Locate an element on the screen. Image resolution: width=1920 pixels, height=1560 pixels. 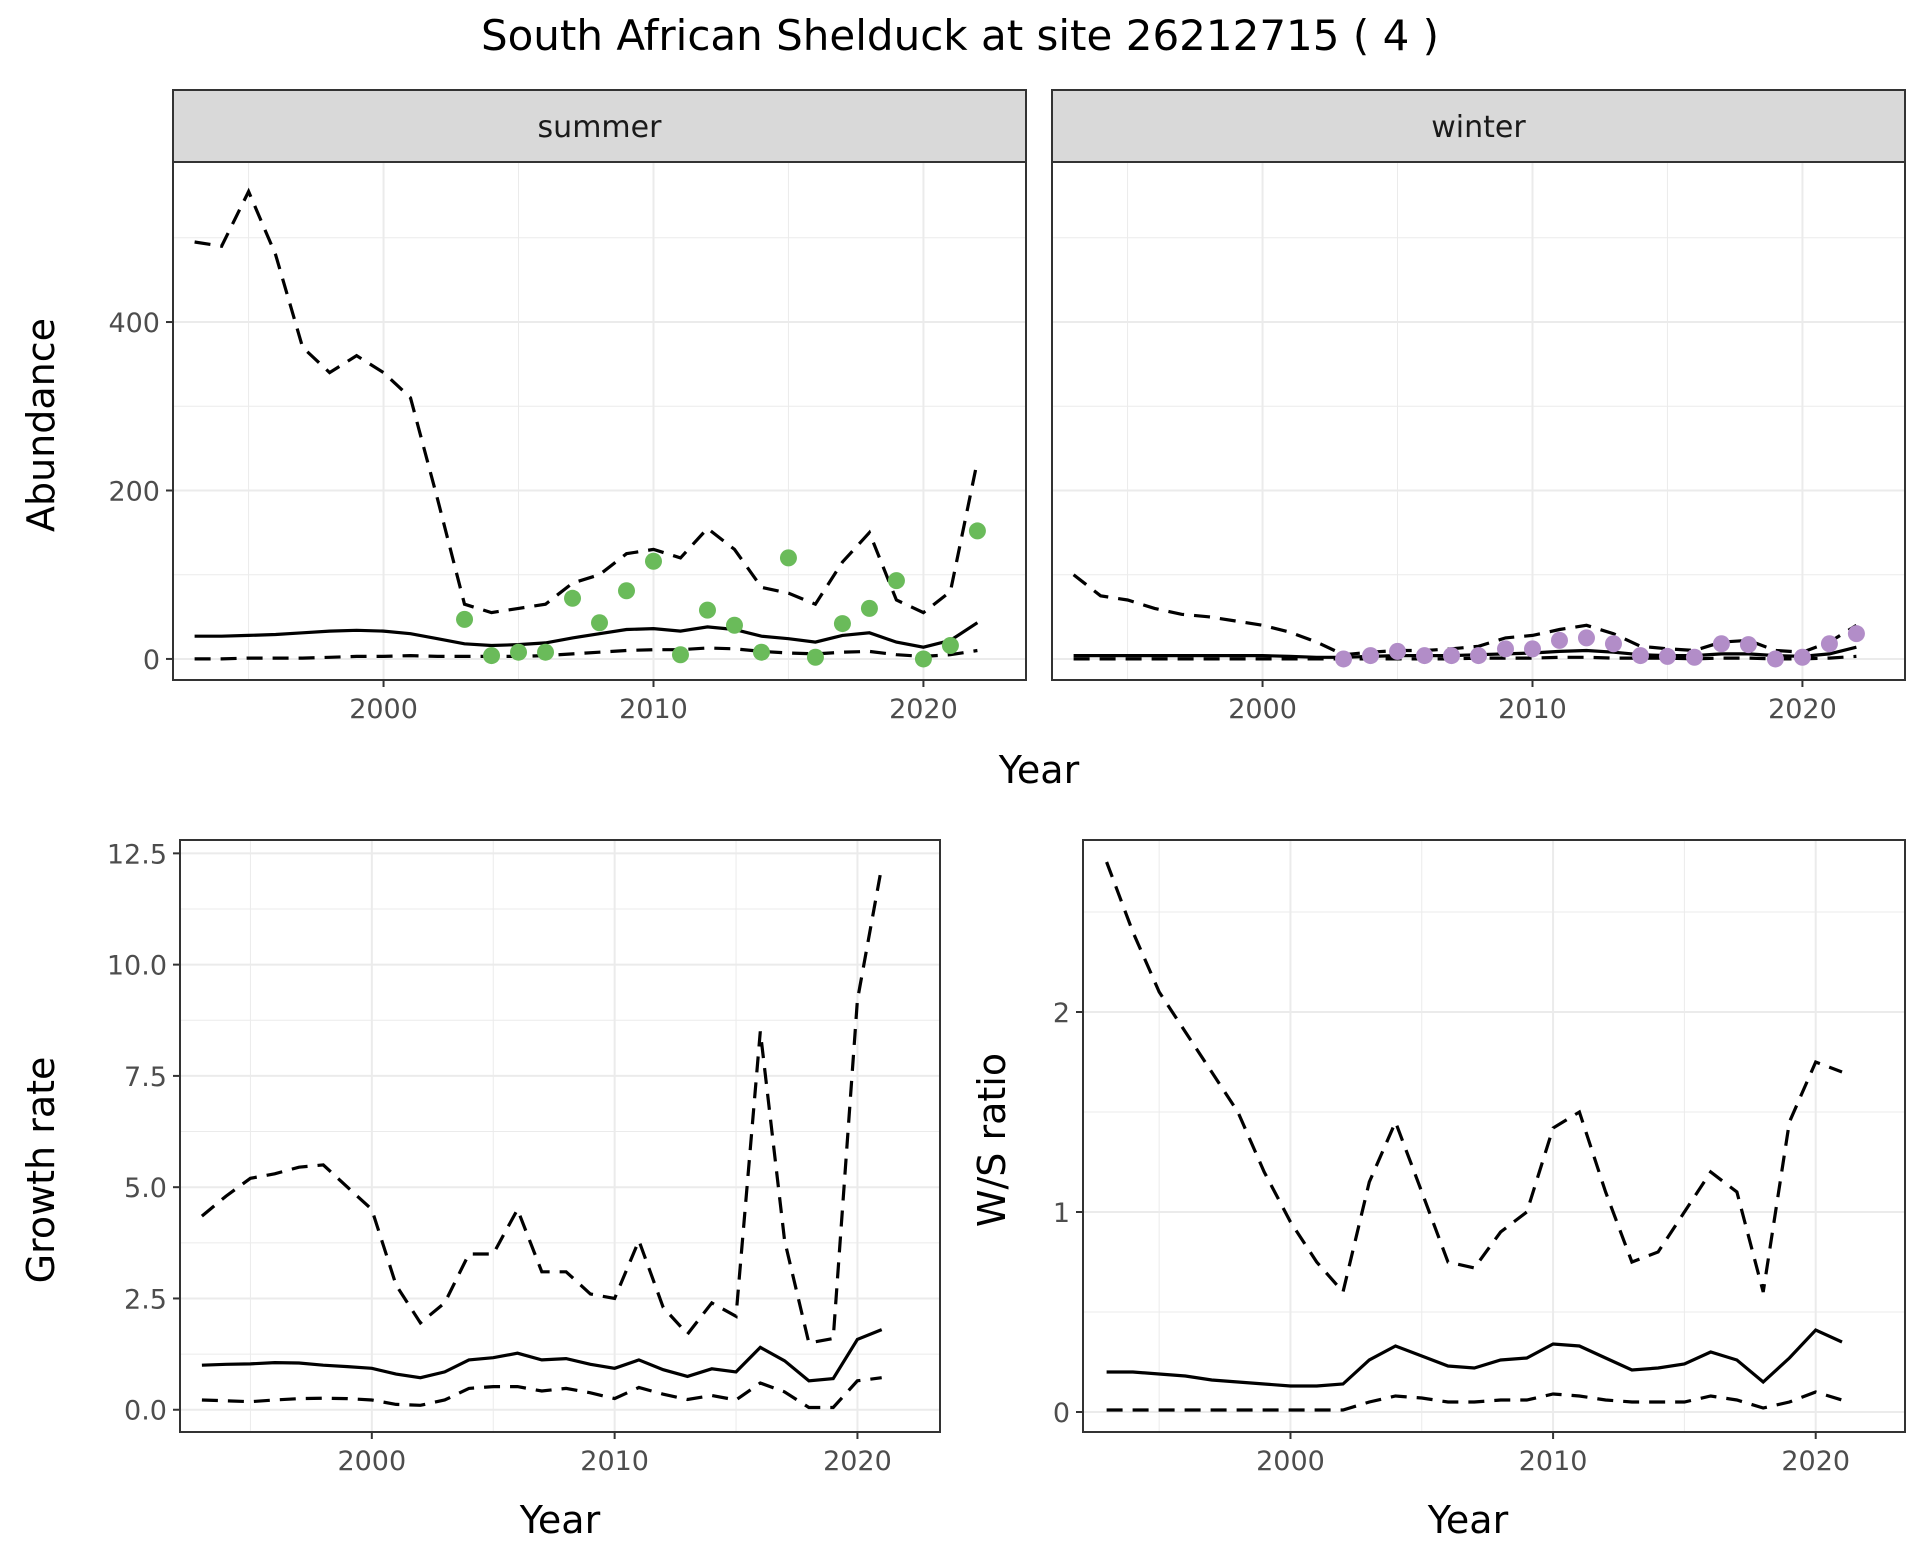
ws-x-axis-title: Year is located at coordinates (1468, 1520).